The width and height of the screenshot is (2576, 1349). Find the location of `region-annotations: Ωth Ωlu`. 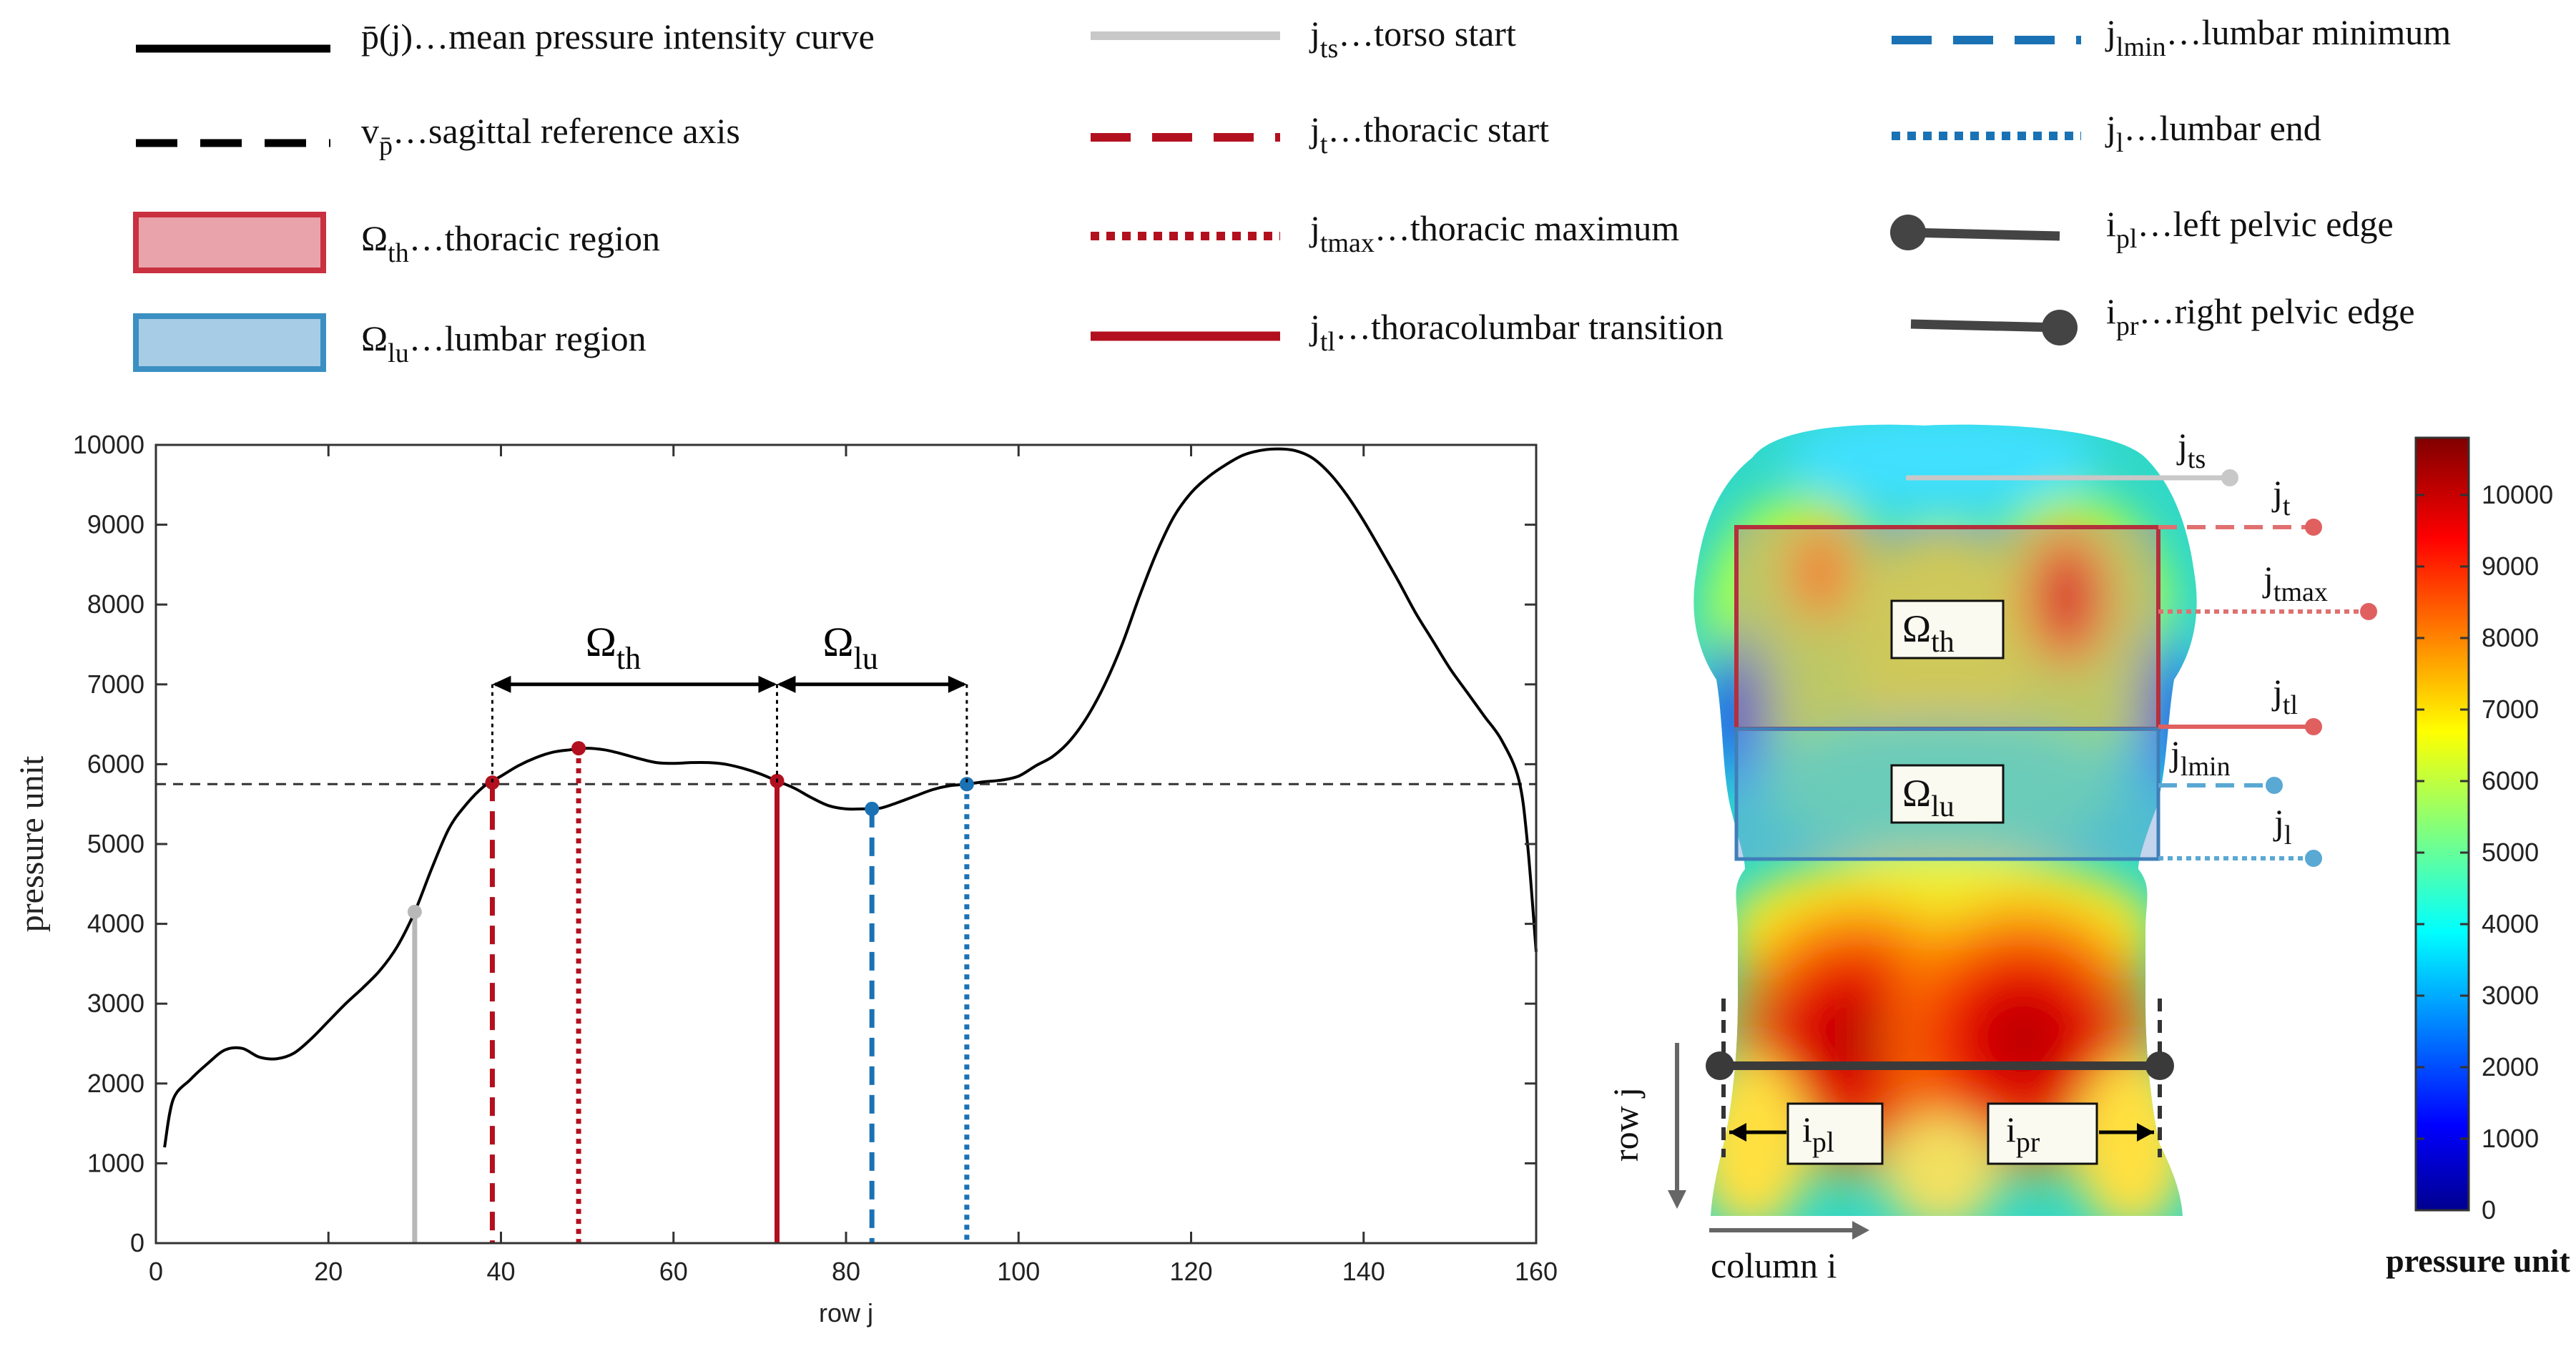

region-annotations: Ωth Ωlu is located at coordinates (730, 702).